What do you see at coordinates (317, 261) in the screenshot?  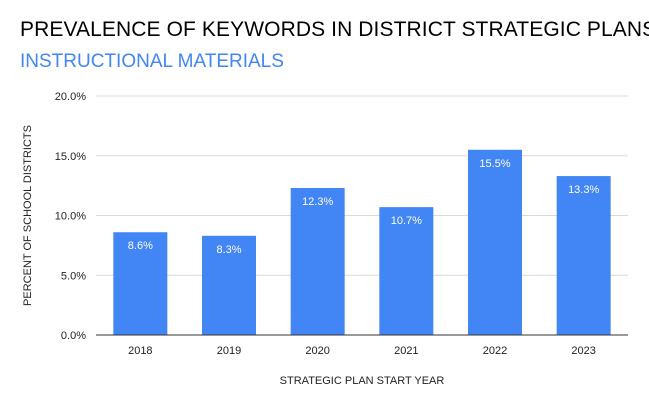 I see `bar-2020` at bounding box center [317, 261].